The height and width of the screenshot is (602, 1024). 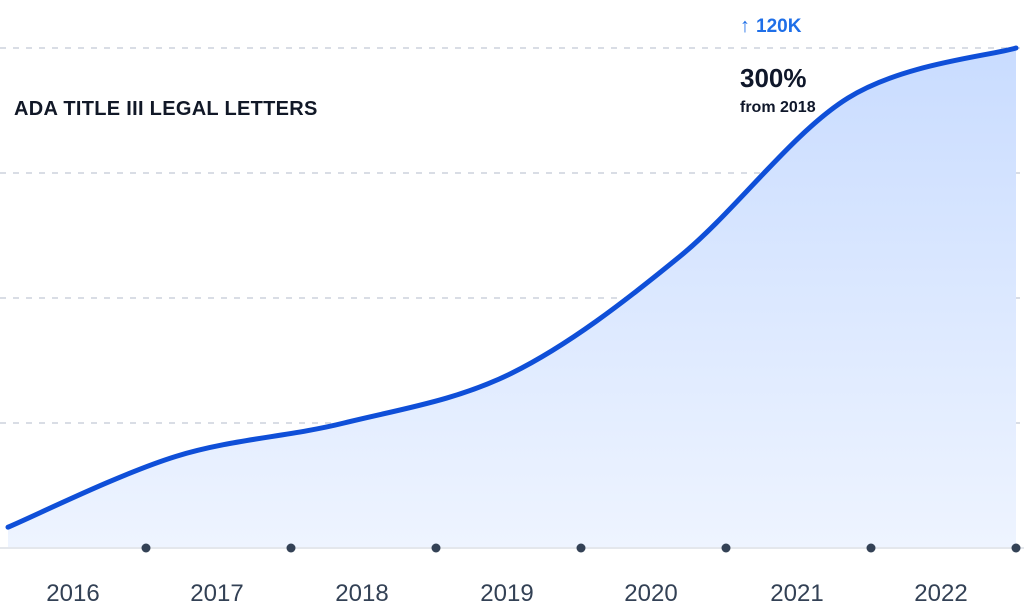 I want to click on x-axis-label-2020: 2020, so click(x=650, y=591).